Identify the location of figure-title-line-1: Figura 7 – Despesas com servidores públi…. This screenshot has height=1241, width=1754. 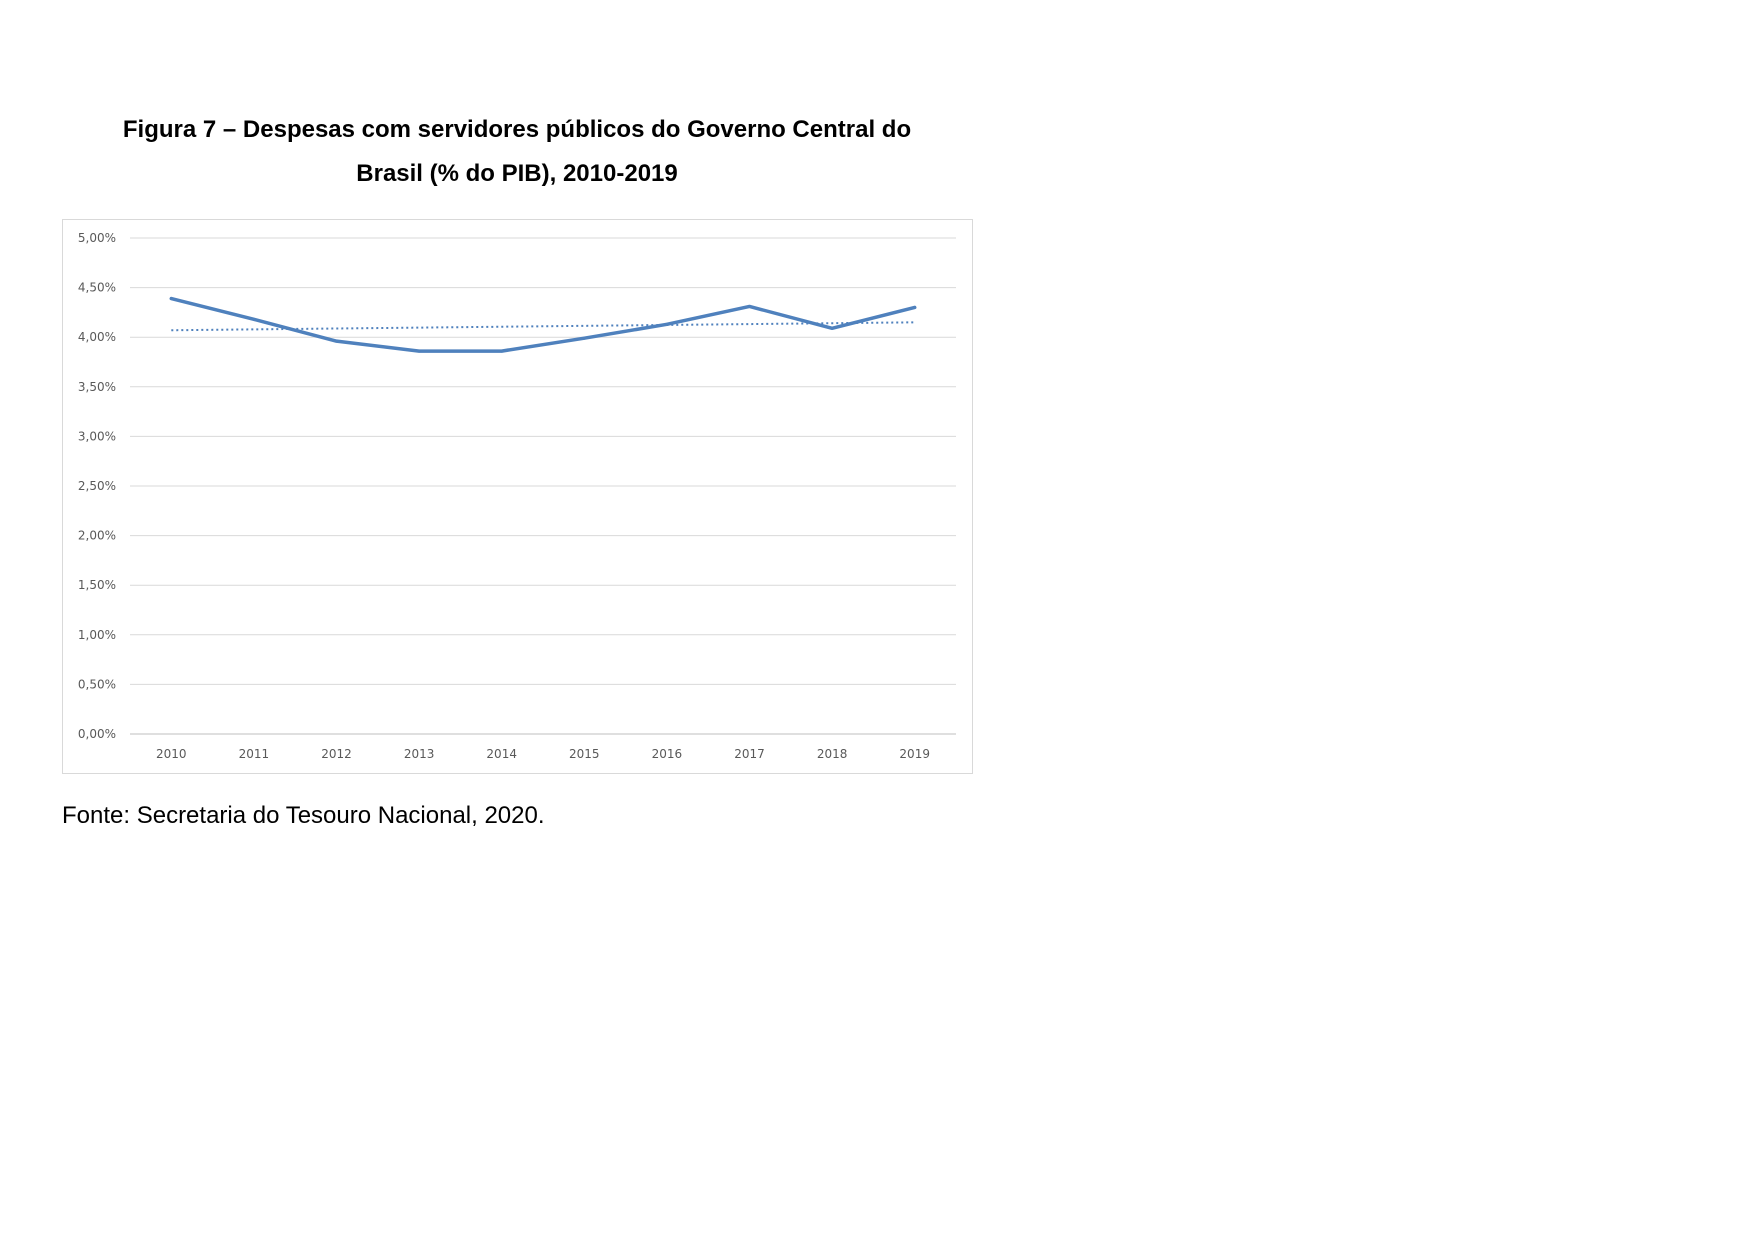
(517, 129).